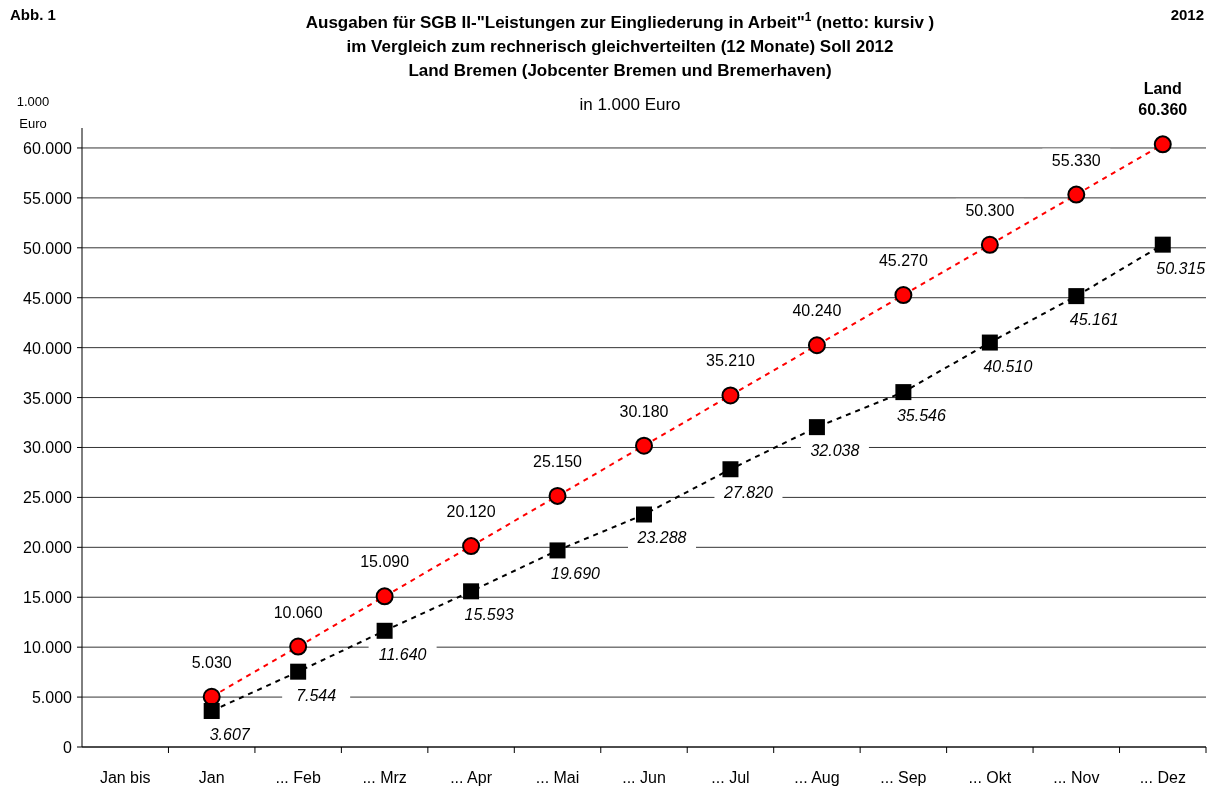 The height and width of the screenshot is (789, 1214). What do you see at coordinates (211, 777) in the screenshot?
I see `x-tick-label: Jan` at bounding box center [211, 777].